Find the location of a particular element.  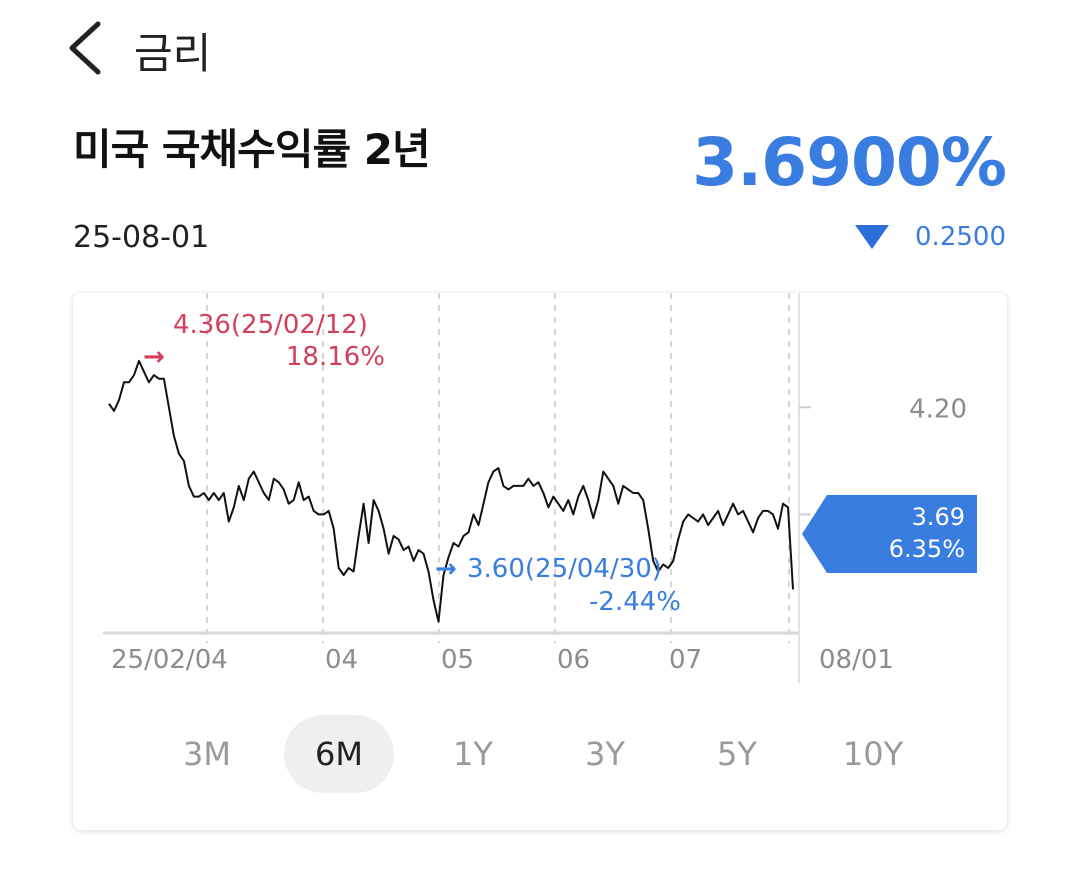

period-10y-button: 10Y is located at coordinates (873, 754).